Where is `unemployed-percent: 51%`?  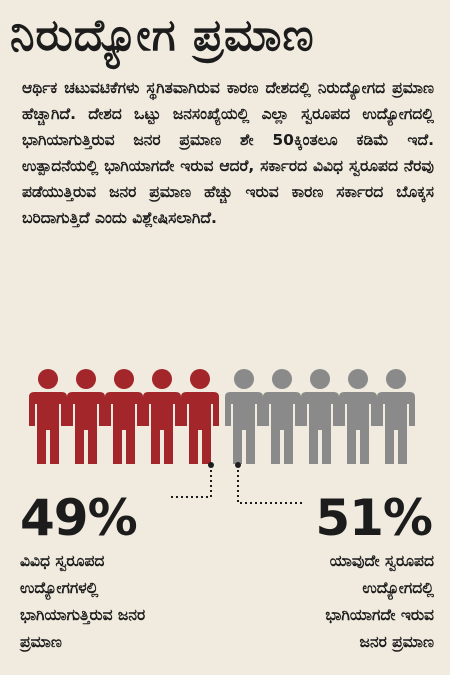
unemployed-percent: 51% is located at coordinates (374, 518).